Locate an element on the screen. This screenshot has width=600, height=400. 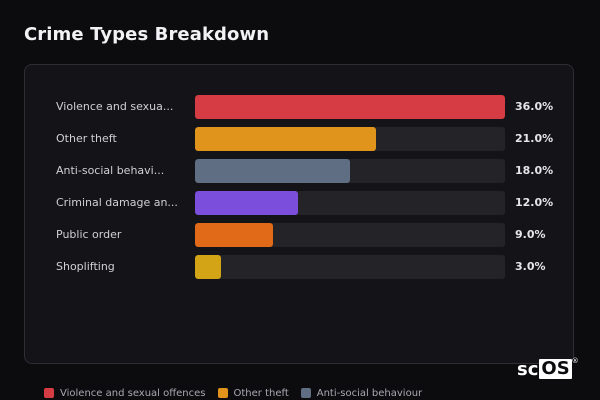
bar-row: Shoplifting 3.0% is located at coordinates (299, 267).